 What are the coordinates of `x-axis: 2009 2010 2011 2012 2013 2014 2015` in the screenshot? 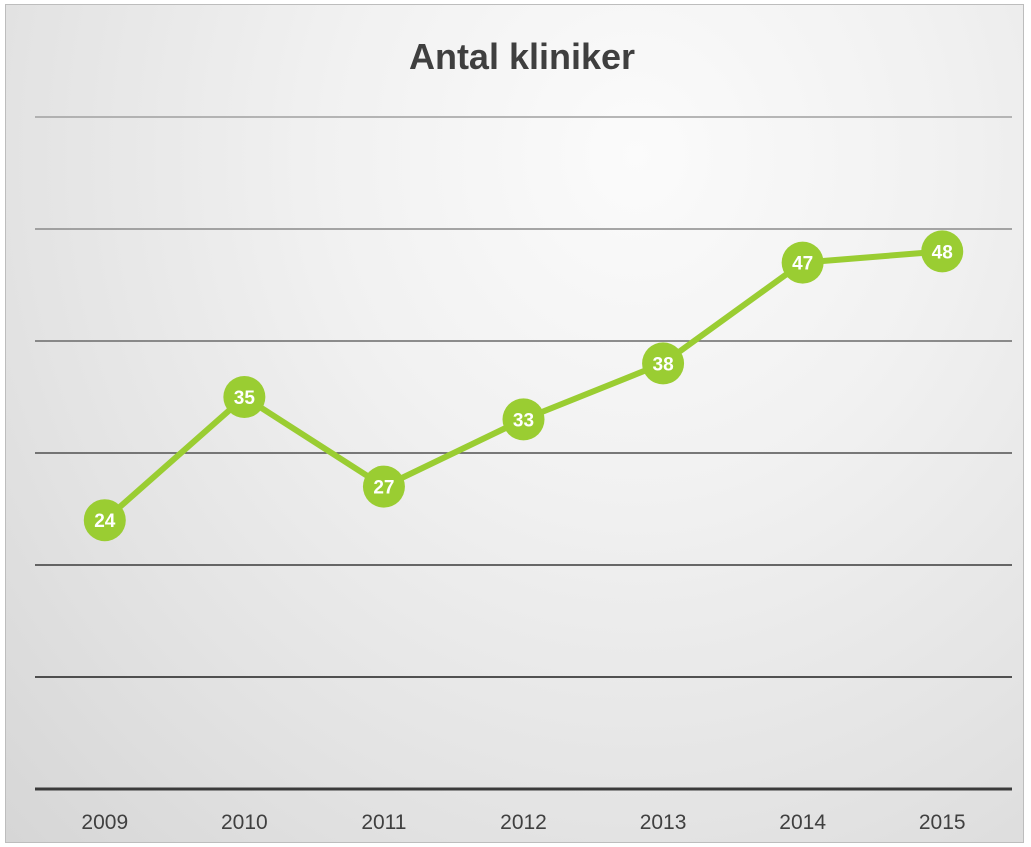 It's located at (523, 822).